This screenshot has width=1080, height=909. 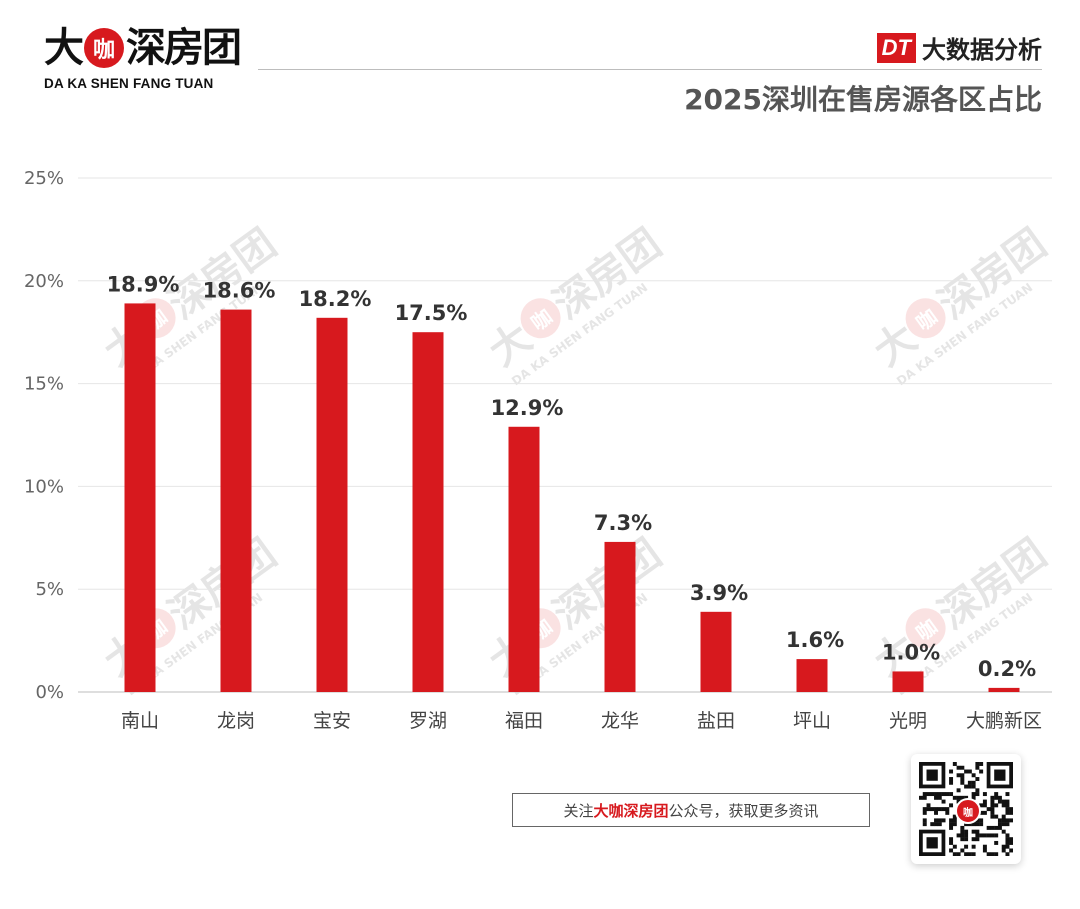 What do you see at coordinates (982, 50) in the screenshot?
I see `badge-text: 大数据分析` at bounding box center [982, 50].